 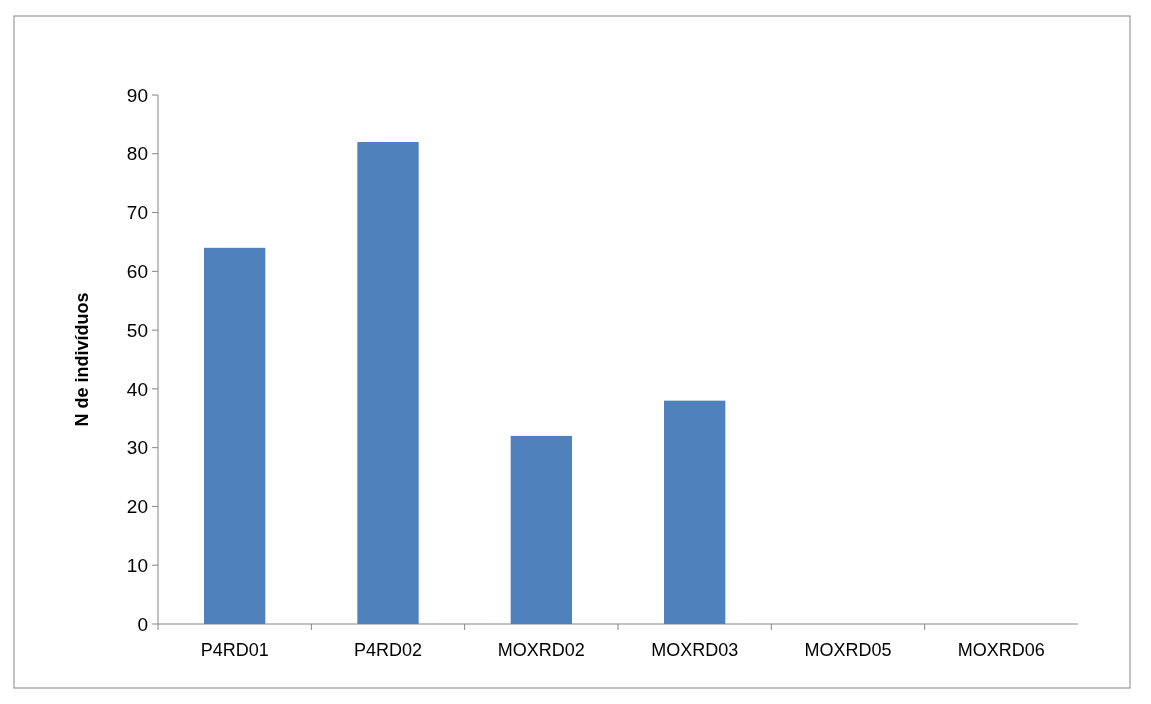 What do you see at coordinates (388, 650) in the screenshot?
I see `x-tick-label: P4RD02` at bounding box center [388, 650].